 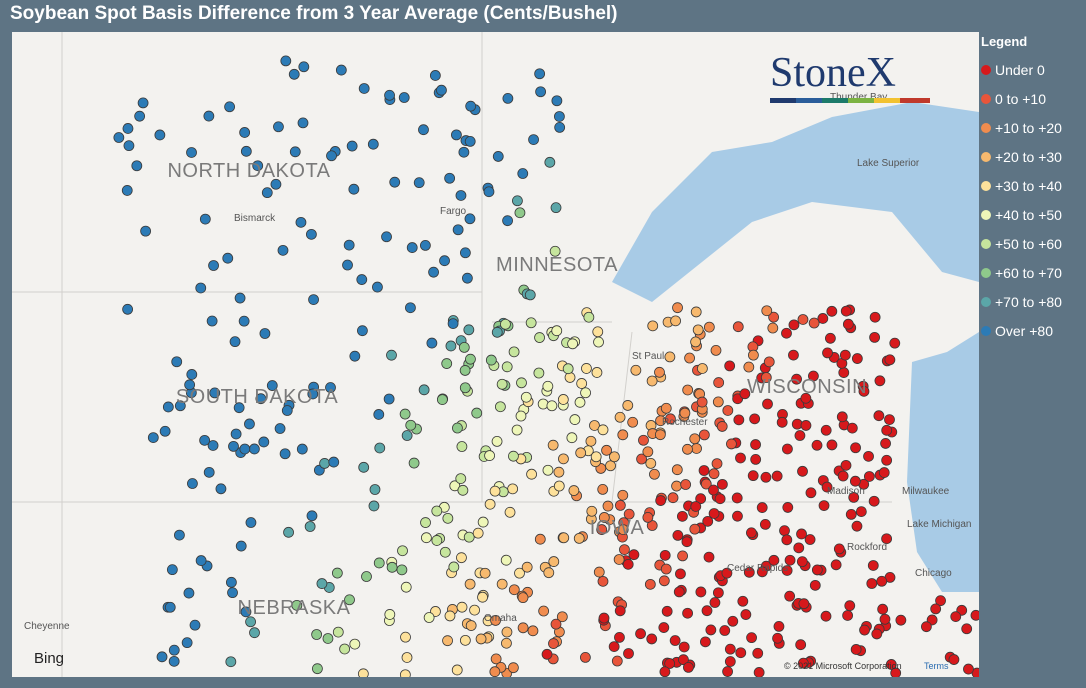 What do you see at coordinates (936, 666) in the screenshot?
I see `terms-link: Terms` at bounding box center [936, 666].